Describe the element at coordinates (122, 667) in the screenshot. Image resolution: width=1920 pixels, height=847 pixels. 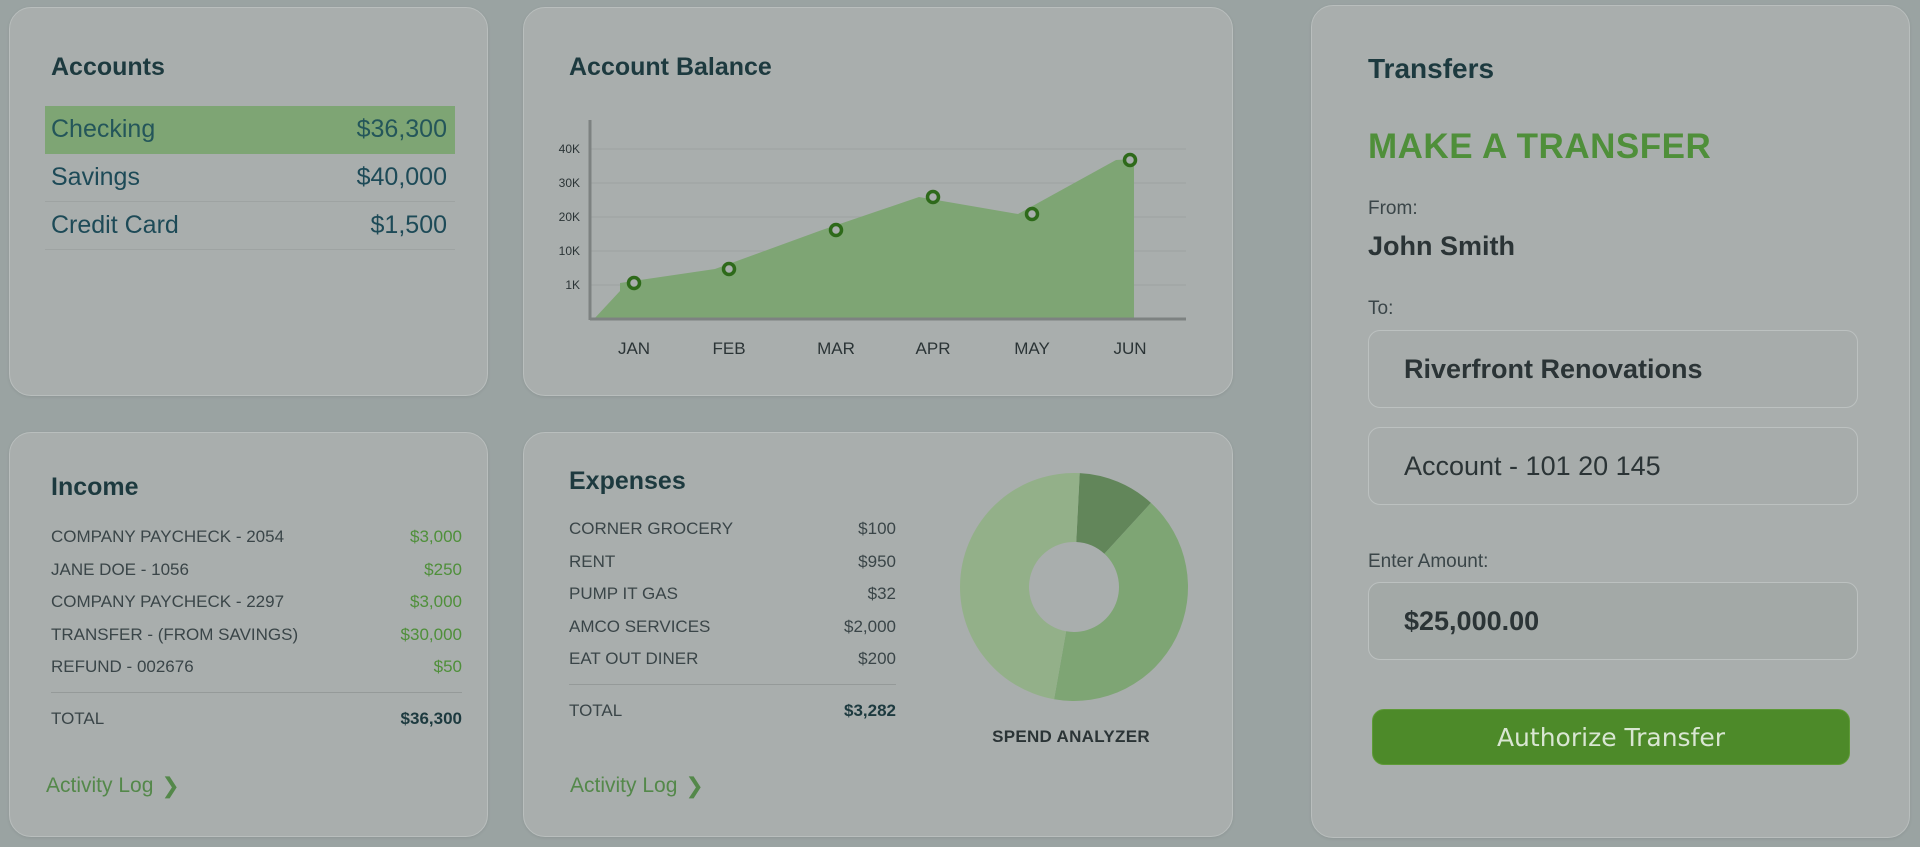
I see `ledger-label: REFUND - 002676` at that location.